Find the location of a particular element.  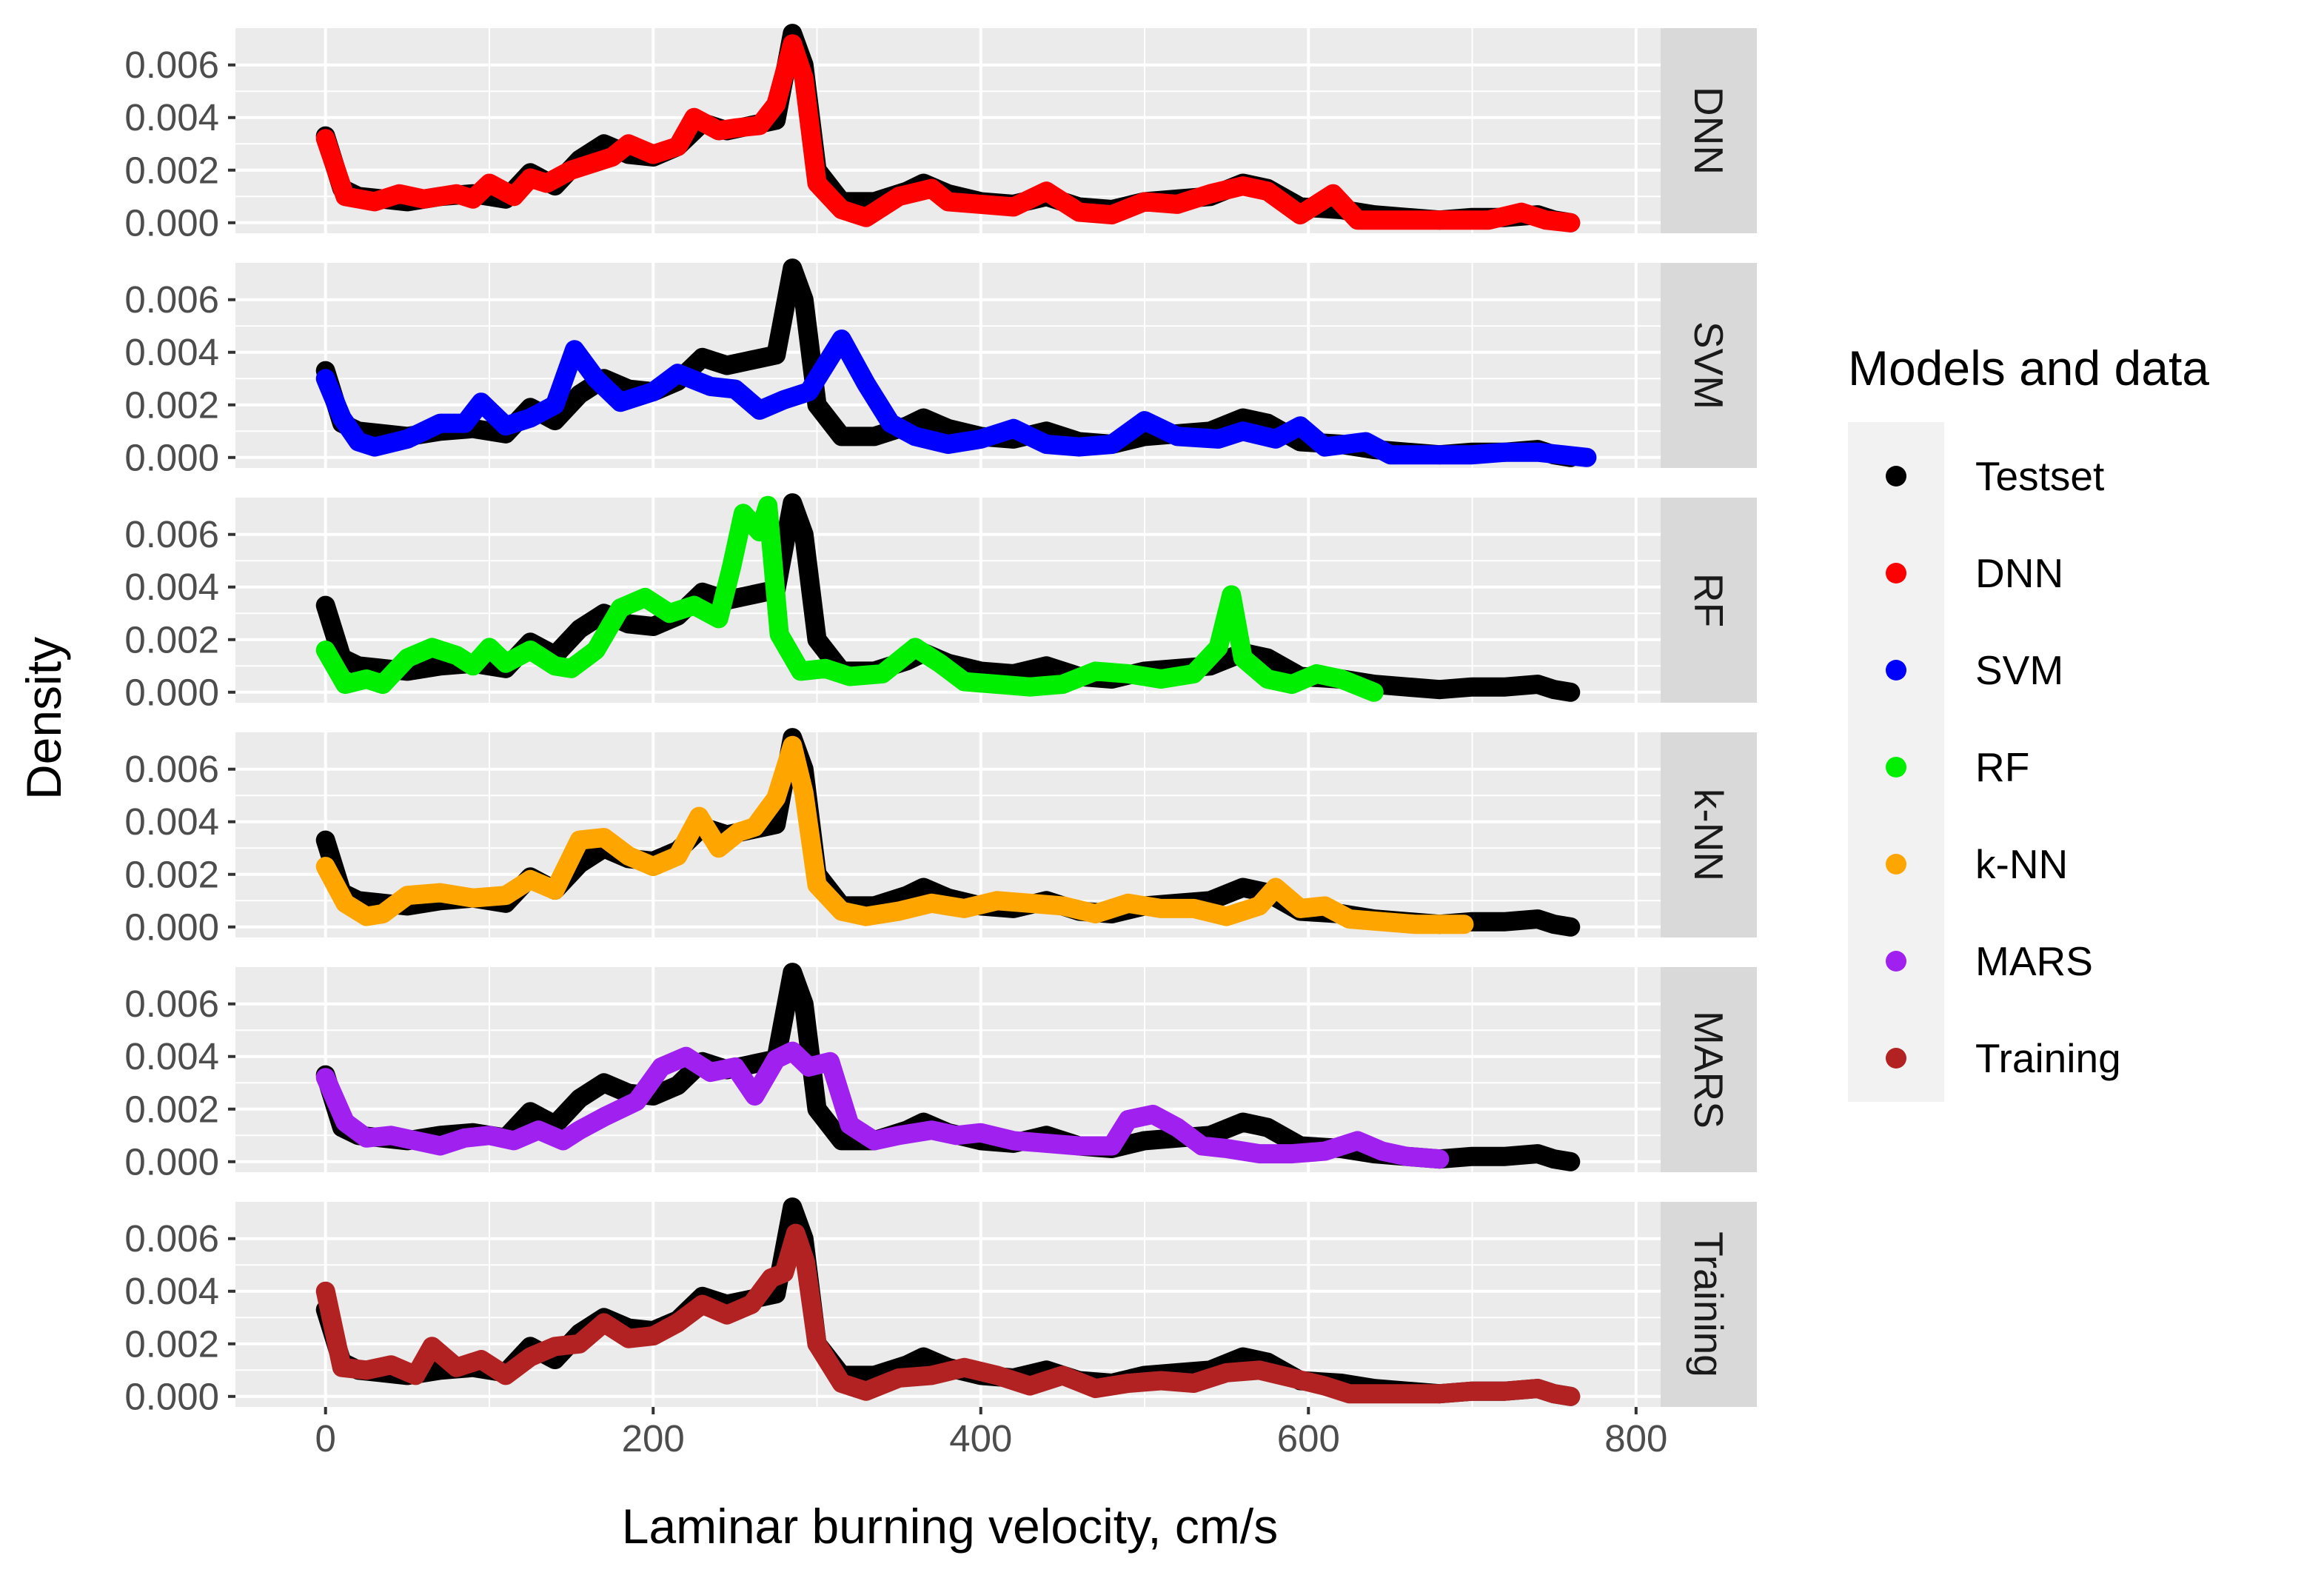

panel-k-NN: k-NN 0.000 0.002 0.004 0.006 is located at coordinates (940, 838).